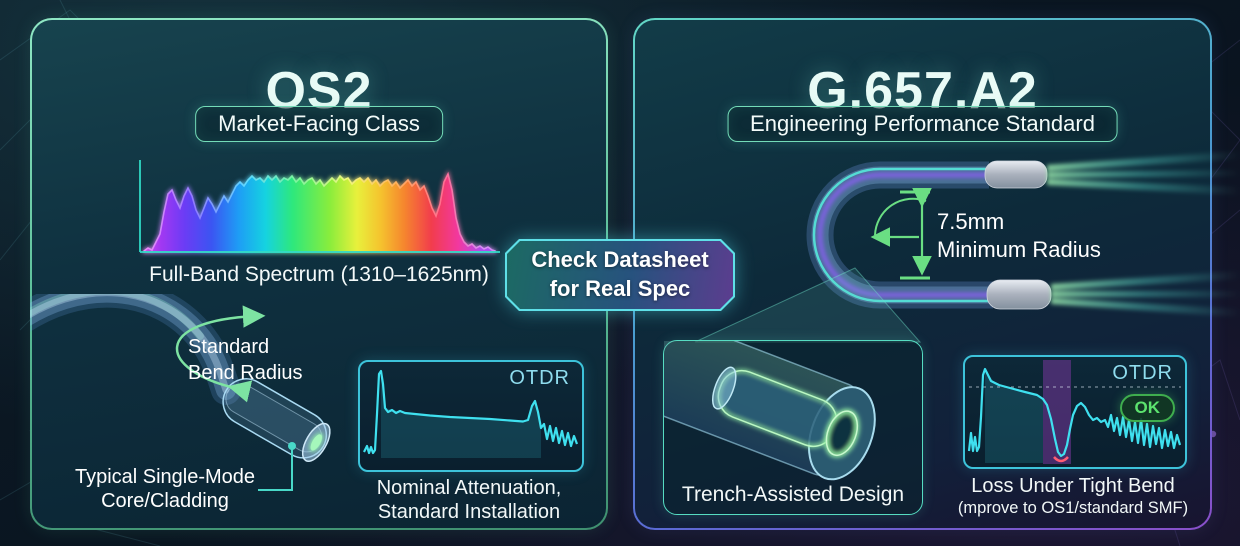  What do you see at coordinates (793, 494) in the screenshot?
I see `trench-design-caption: Trench-Assisted Design` at bounding box center [793, 494].